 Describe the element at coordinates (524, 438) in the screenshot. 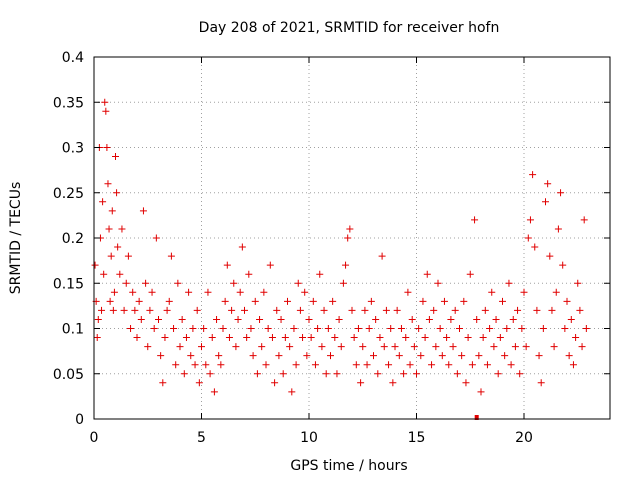

I see `x-tick-label: 20` at that location.